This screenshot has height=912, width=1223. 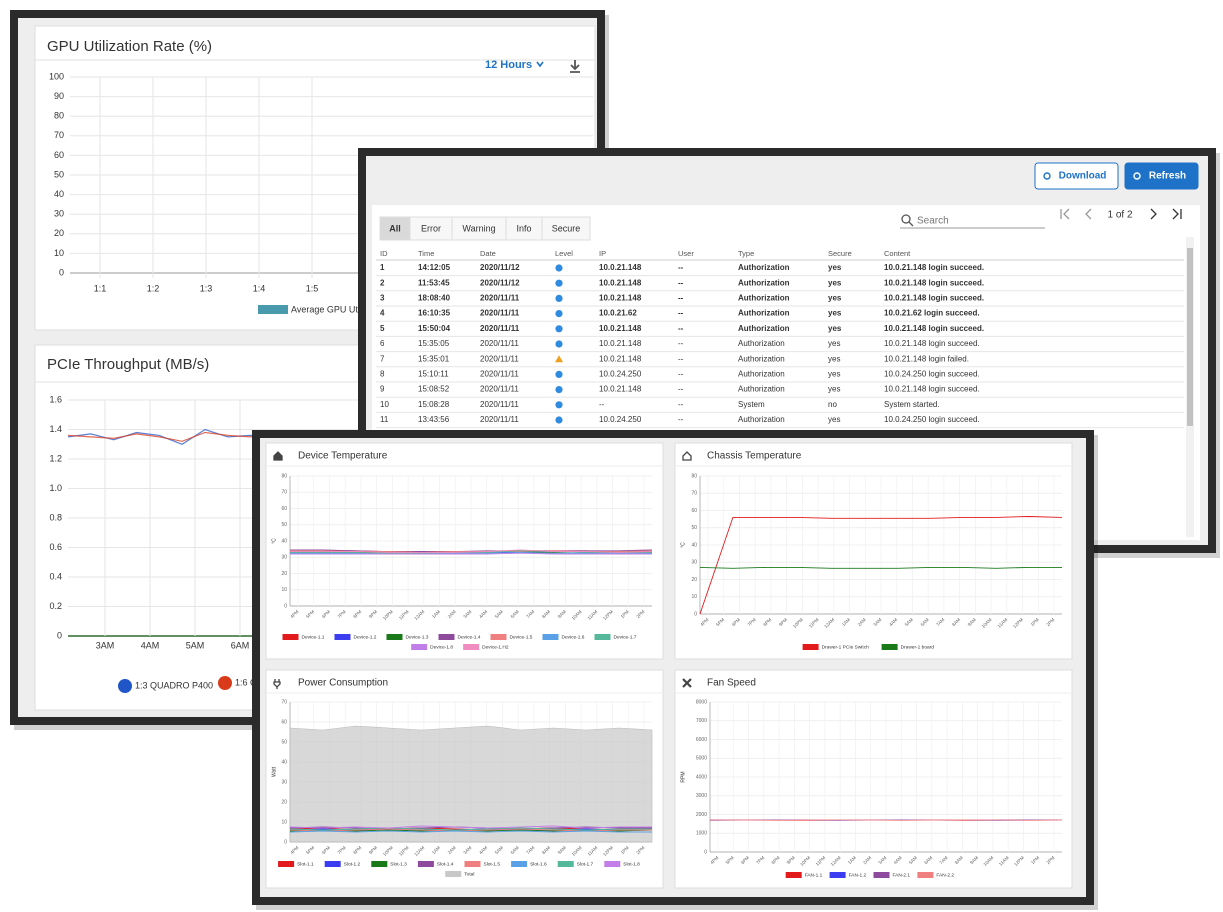 What do you see at coordinates (312, 288) in the screenshot?
I see `x-tick-label: 1:5` at bounding box center [312, 288].